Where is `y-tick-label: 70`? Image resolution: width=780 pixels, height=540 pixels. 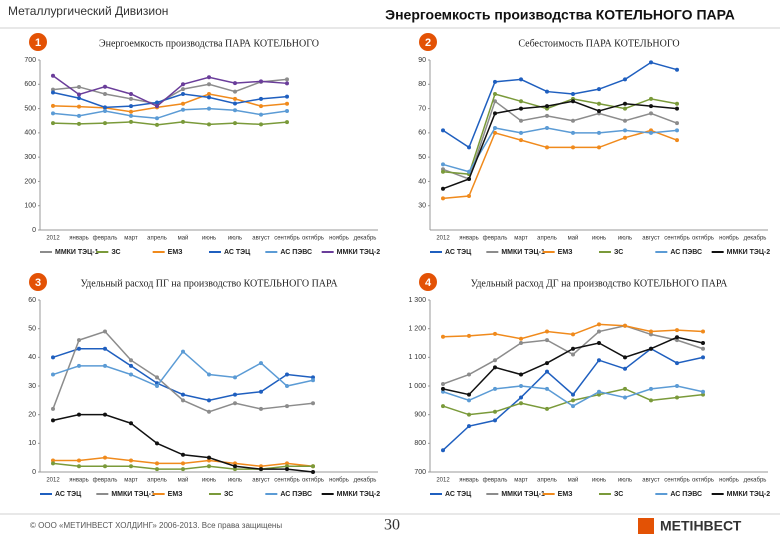 y-tick-label: 70 is located at coordinates (422, 108).